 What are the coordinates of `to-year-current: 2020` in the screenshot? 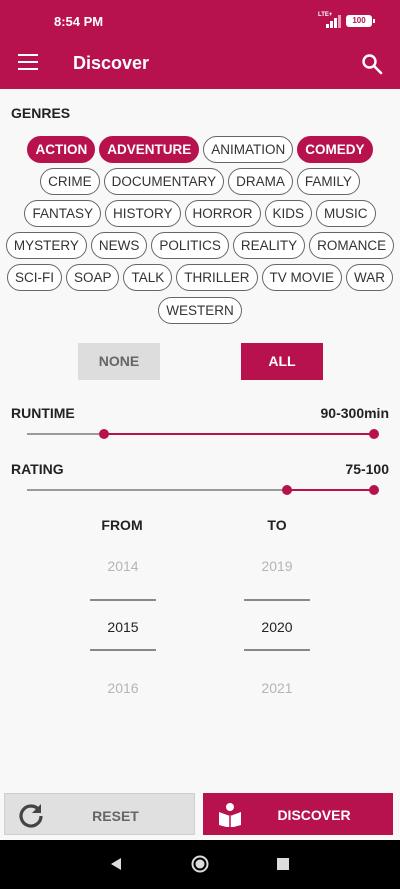 It's located at (277, 627).